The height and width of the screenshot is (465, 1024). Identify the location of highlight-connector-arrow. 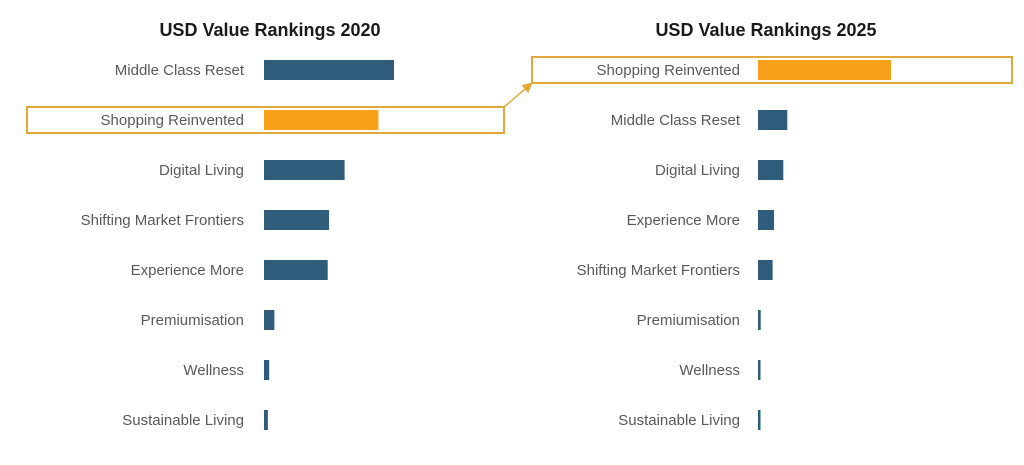
(518, 95).